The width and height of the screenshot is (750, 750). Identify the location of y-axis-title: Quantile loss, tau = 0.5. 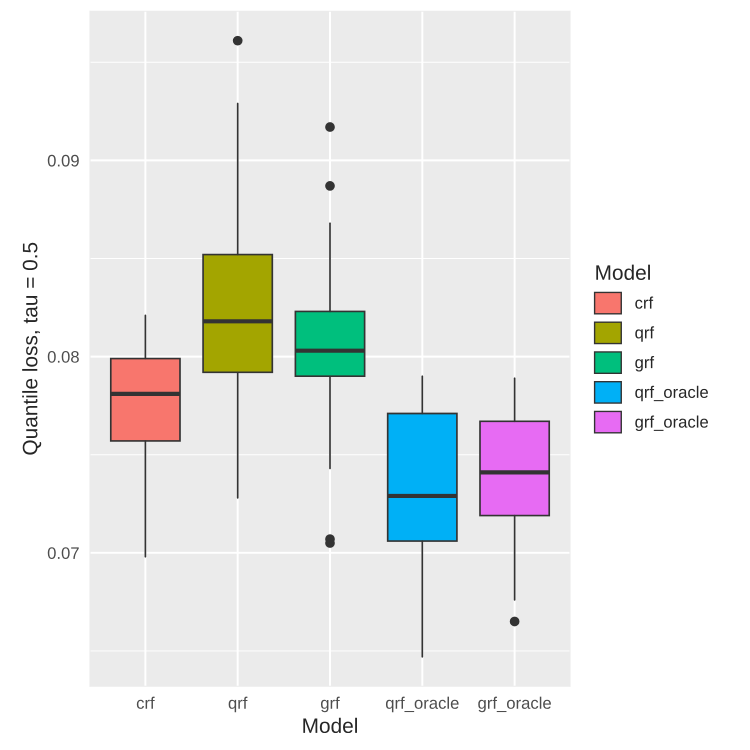
(32, 348).